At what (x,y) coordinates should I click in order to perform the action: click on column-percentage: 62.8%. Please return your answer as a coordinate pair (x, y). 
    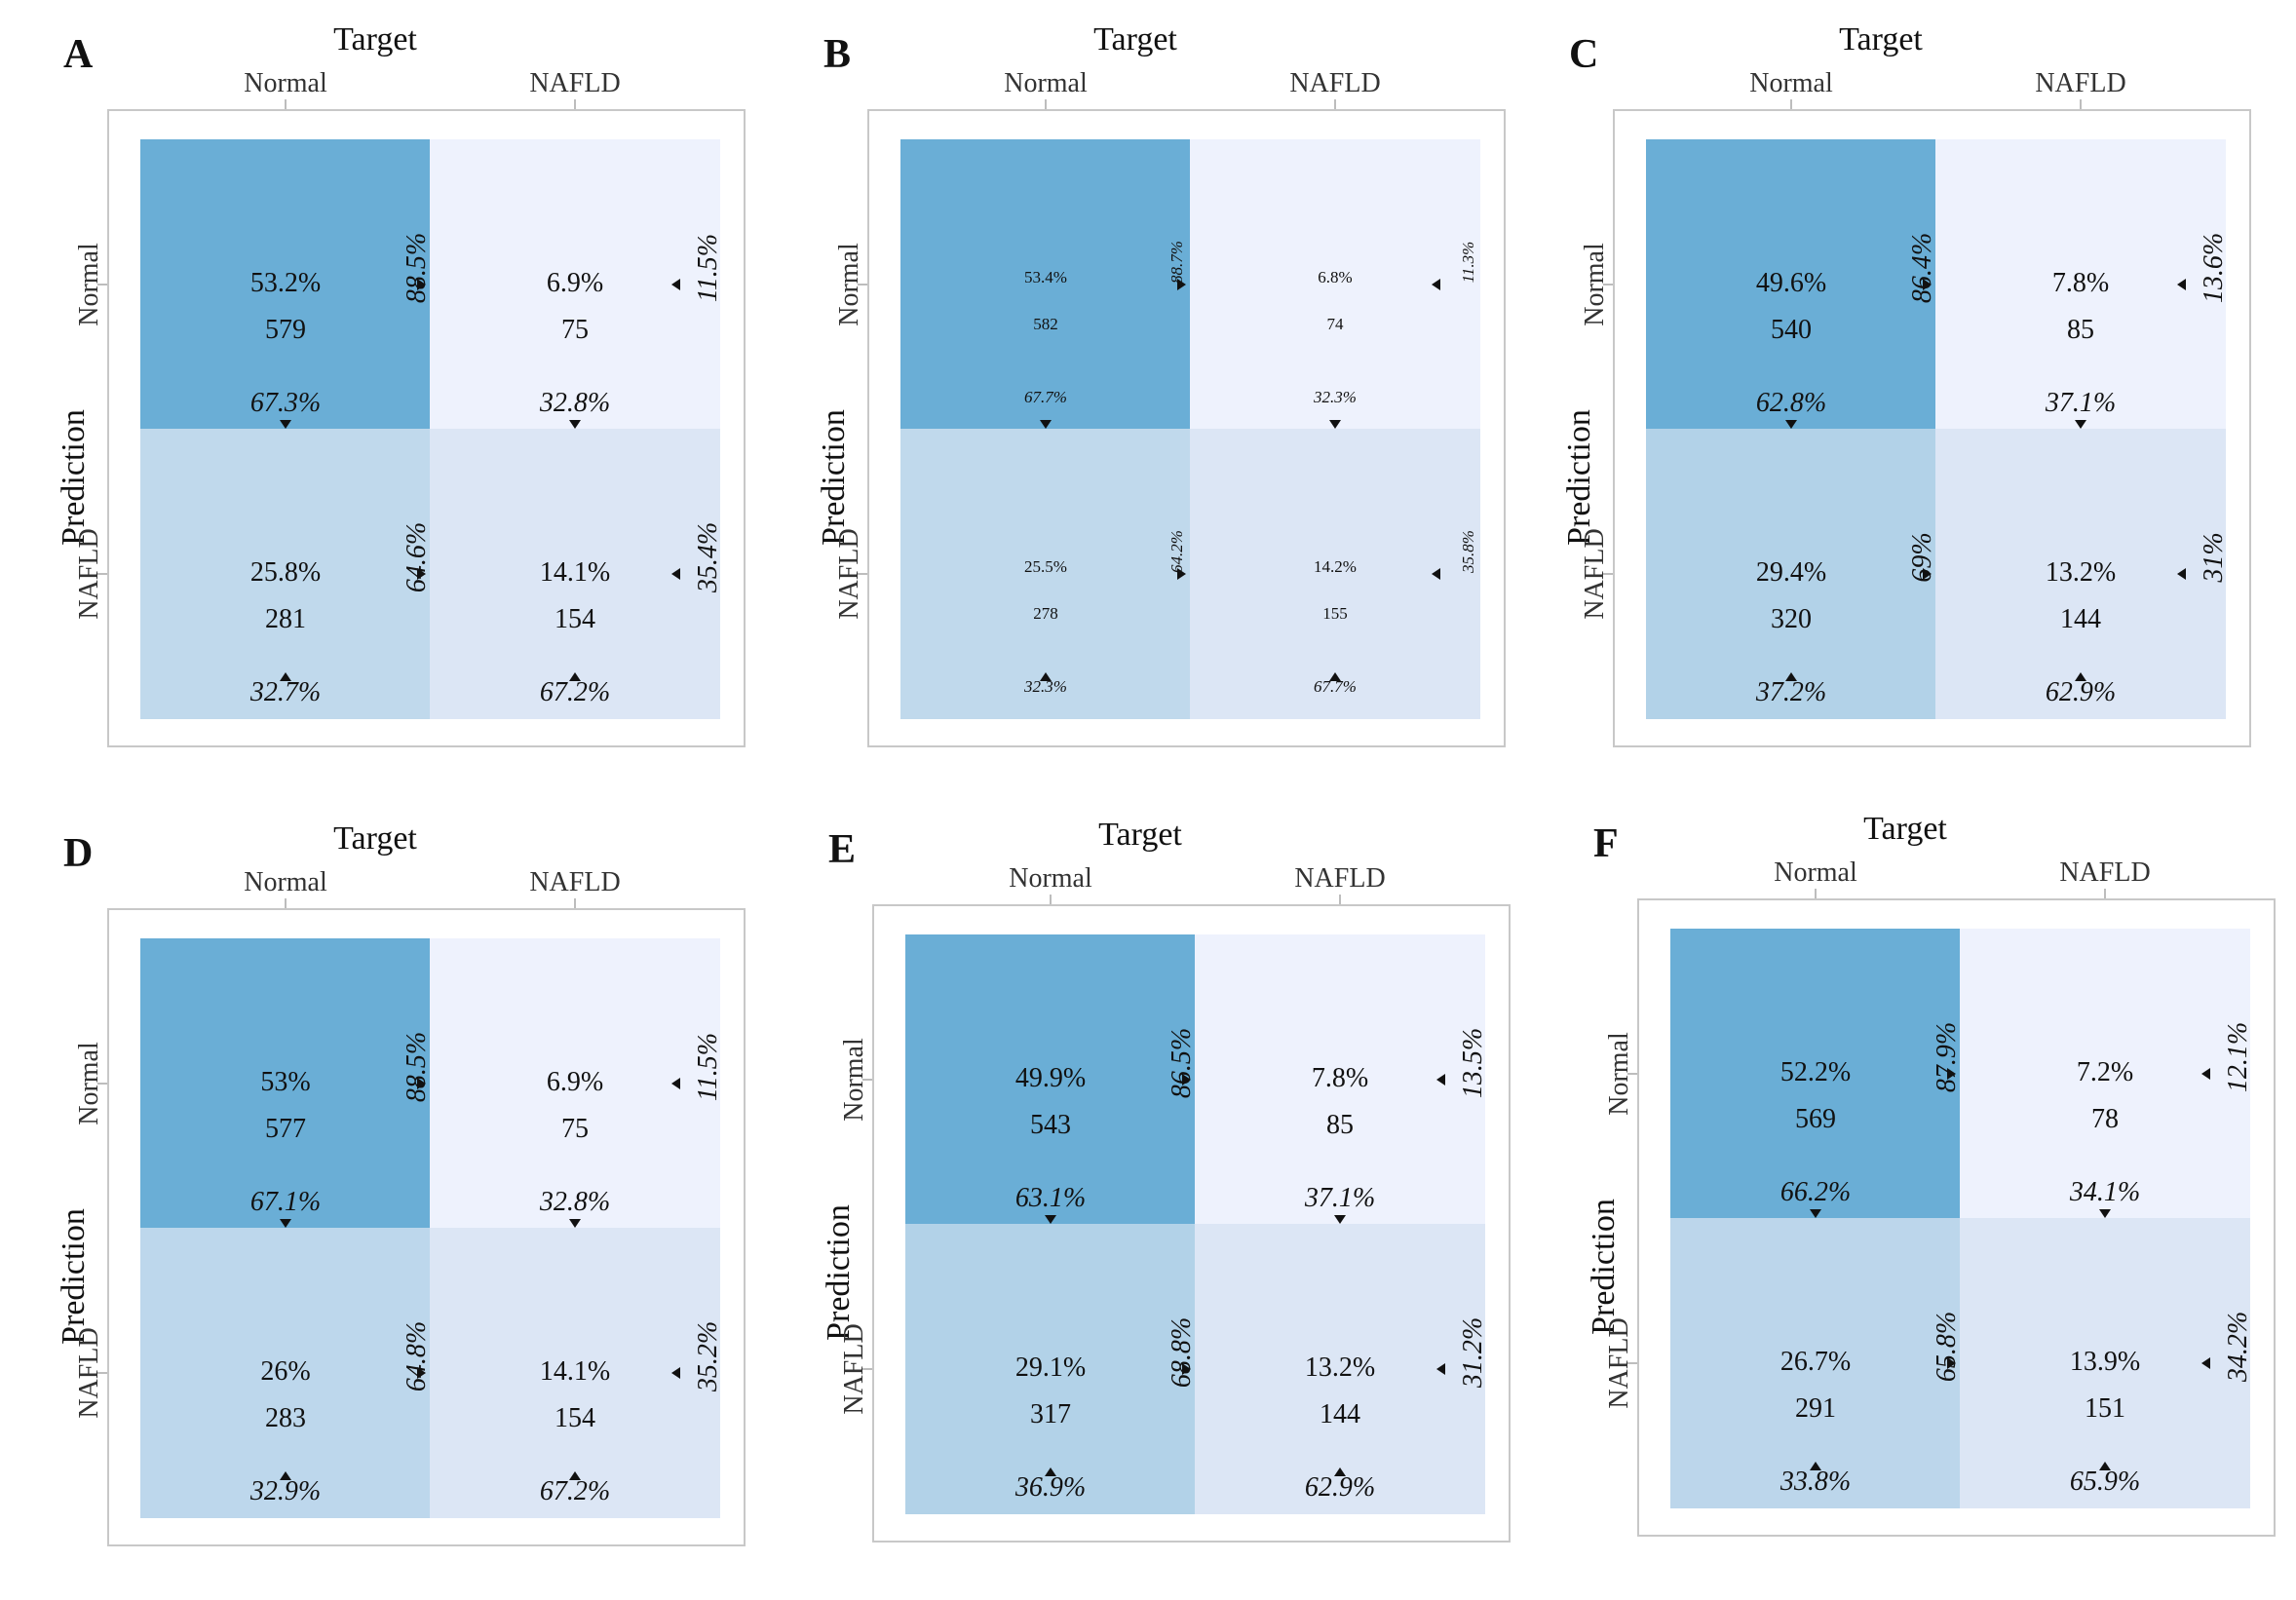
    Looking at the image, I should click on (1791, 403).